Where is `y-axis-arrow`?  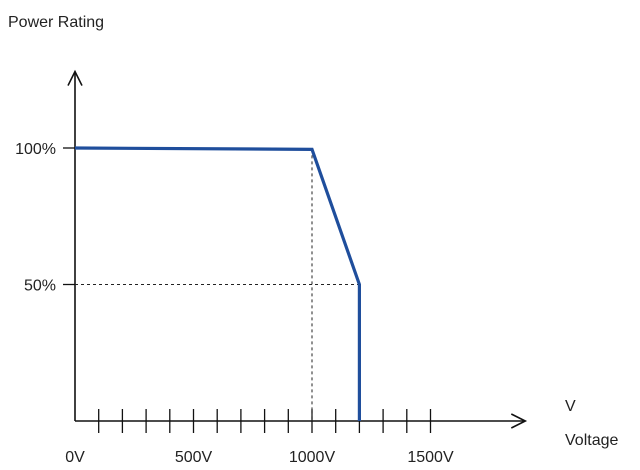
y-axis-arrow is located at coordinates (75, 77).